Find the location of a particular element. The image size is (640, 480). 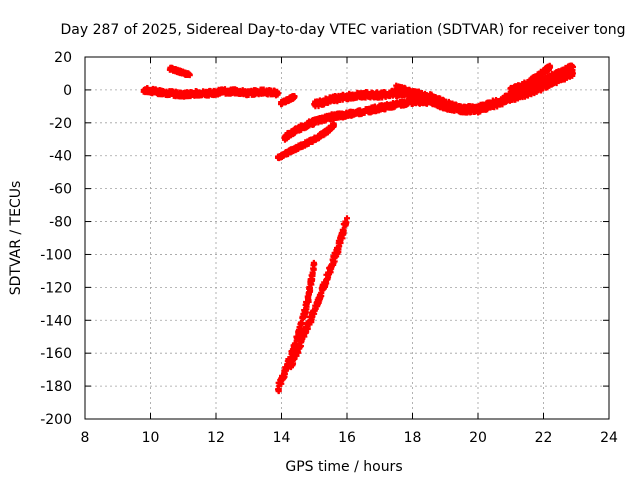

x-tick-label: 16 is located at coordinates (347, 438).